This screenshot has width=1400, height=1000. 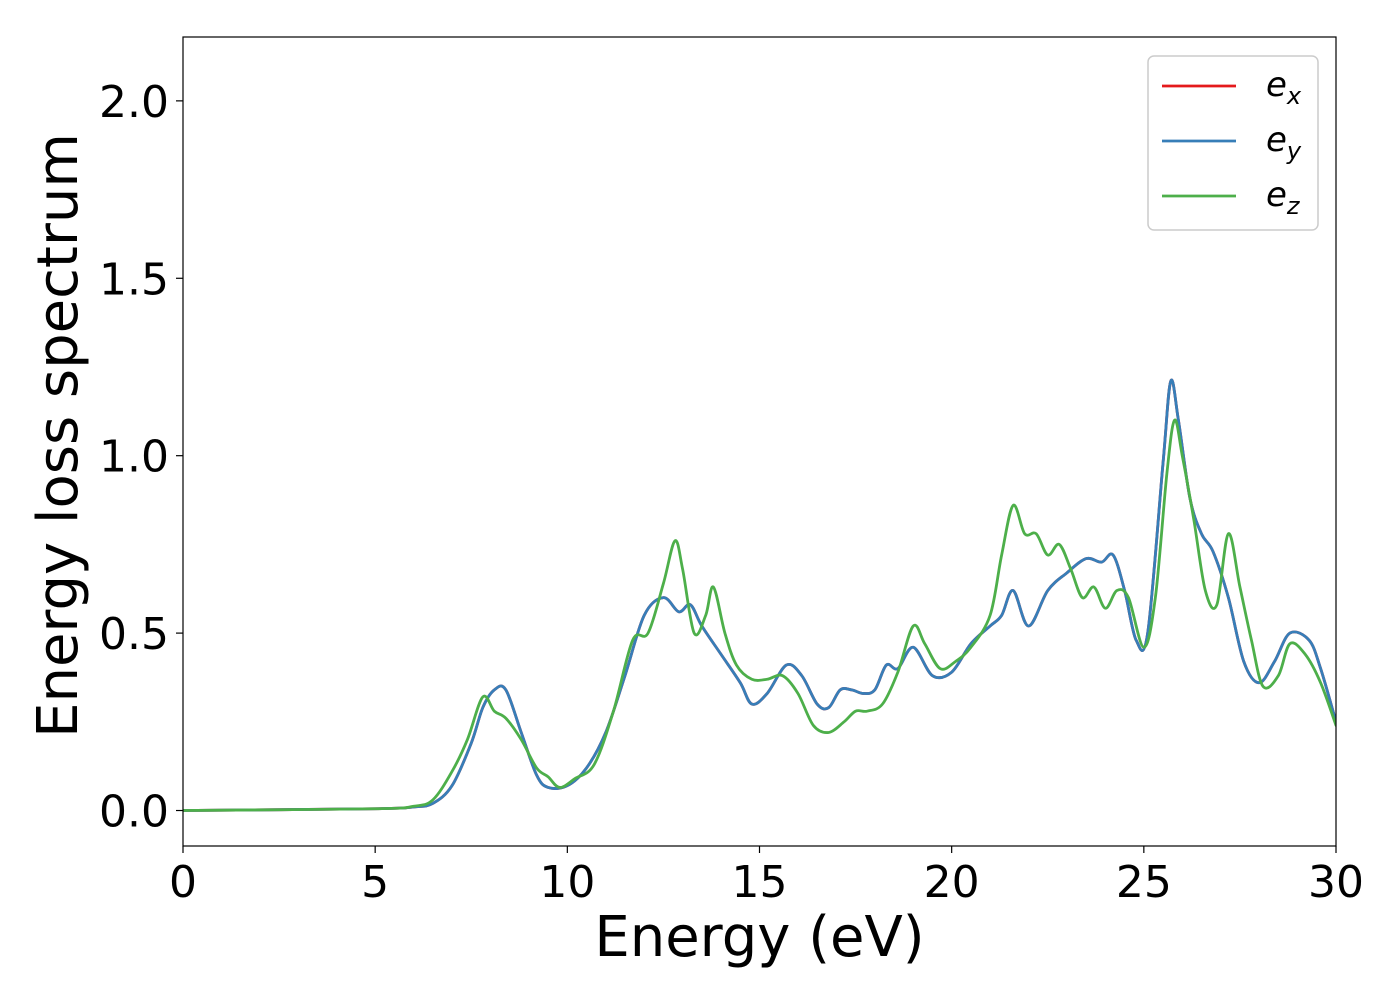 I want to click on y-tick-label: 2.0, so click(x=134, y=102).